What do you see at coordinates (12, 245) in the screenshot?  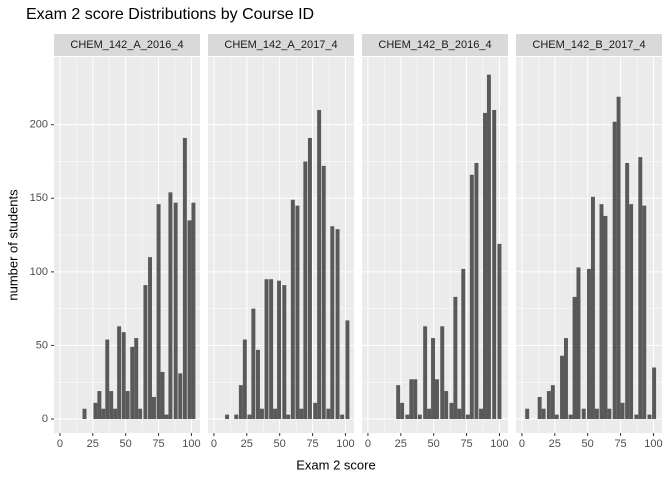 I see `y-axis-title: number of students` at bounding box center [12, 245].